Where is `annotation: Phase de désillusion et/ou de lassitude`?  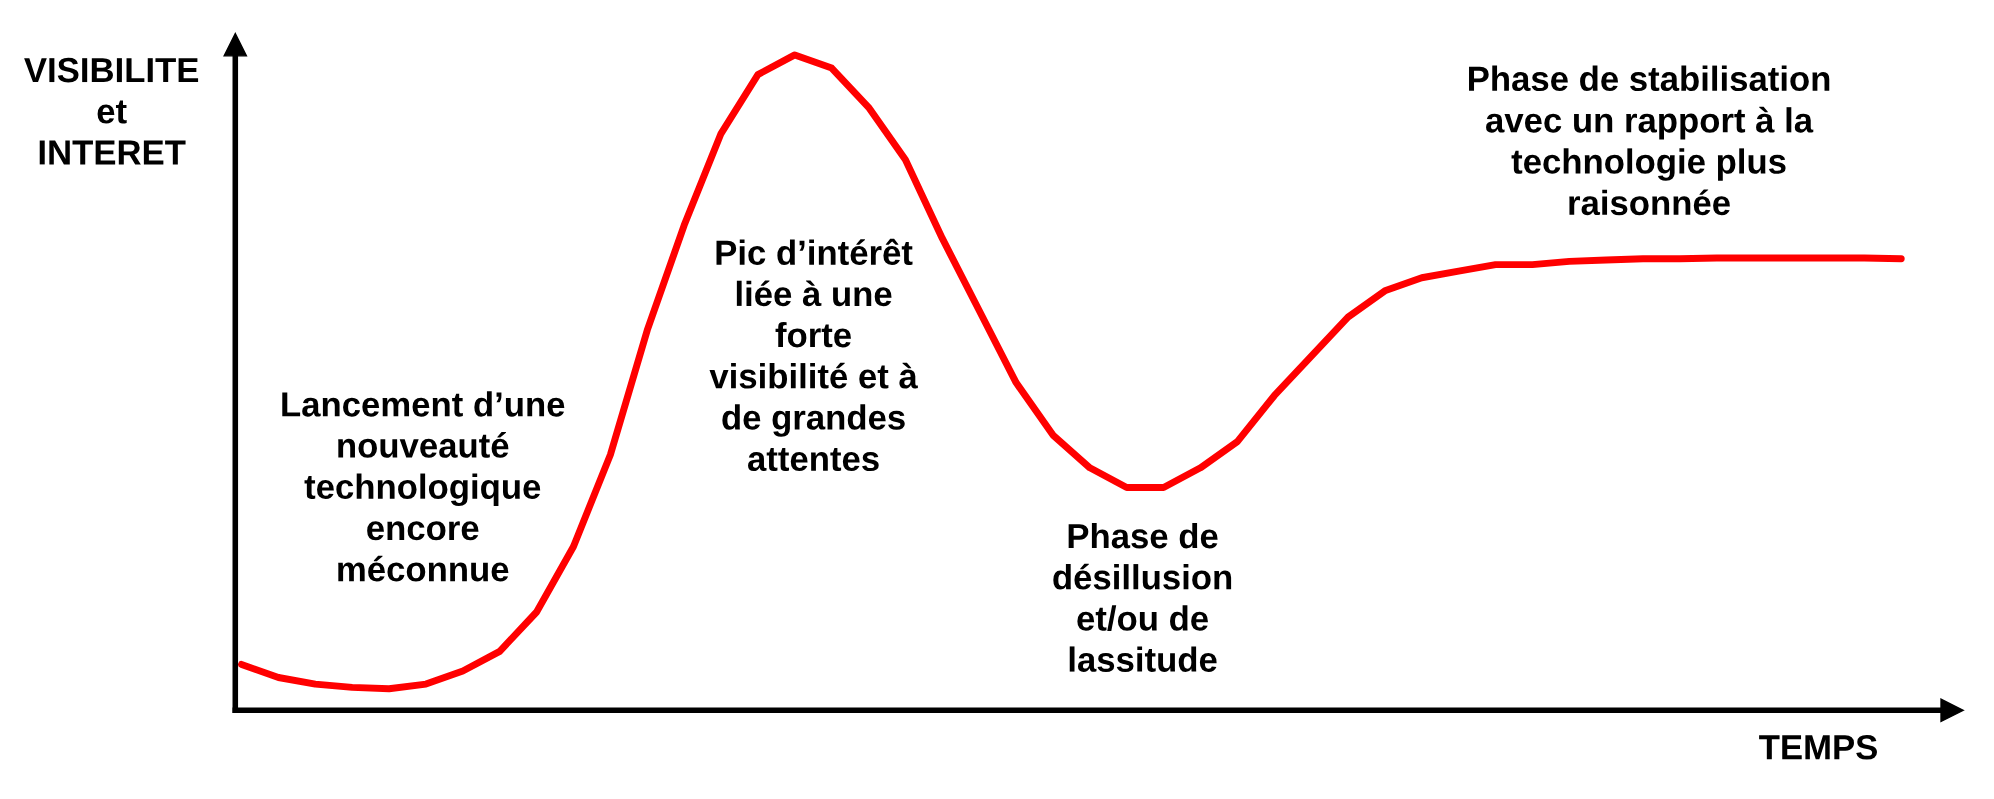 annotation: Phase de désillusion et/ou de lassitude is located at coordinates (1142, 597).